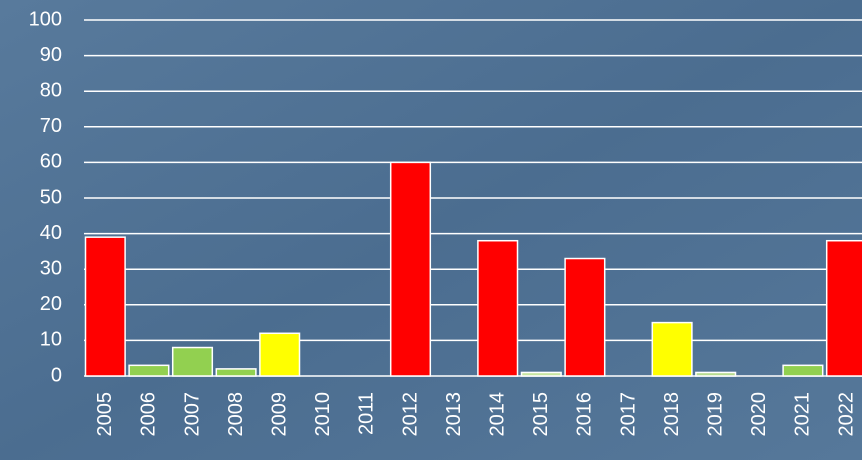  I want to click on x-tick-label: 2011, so click(367, 413).